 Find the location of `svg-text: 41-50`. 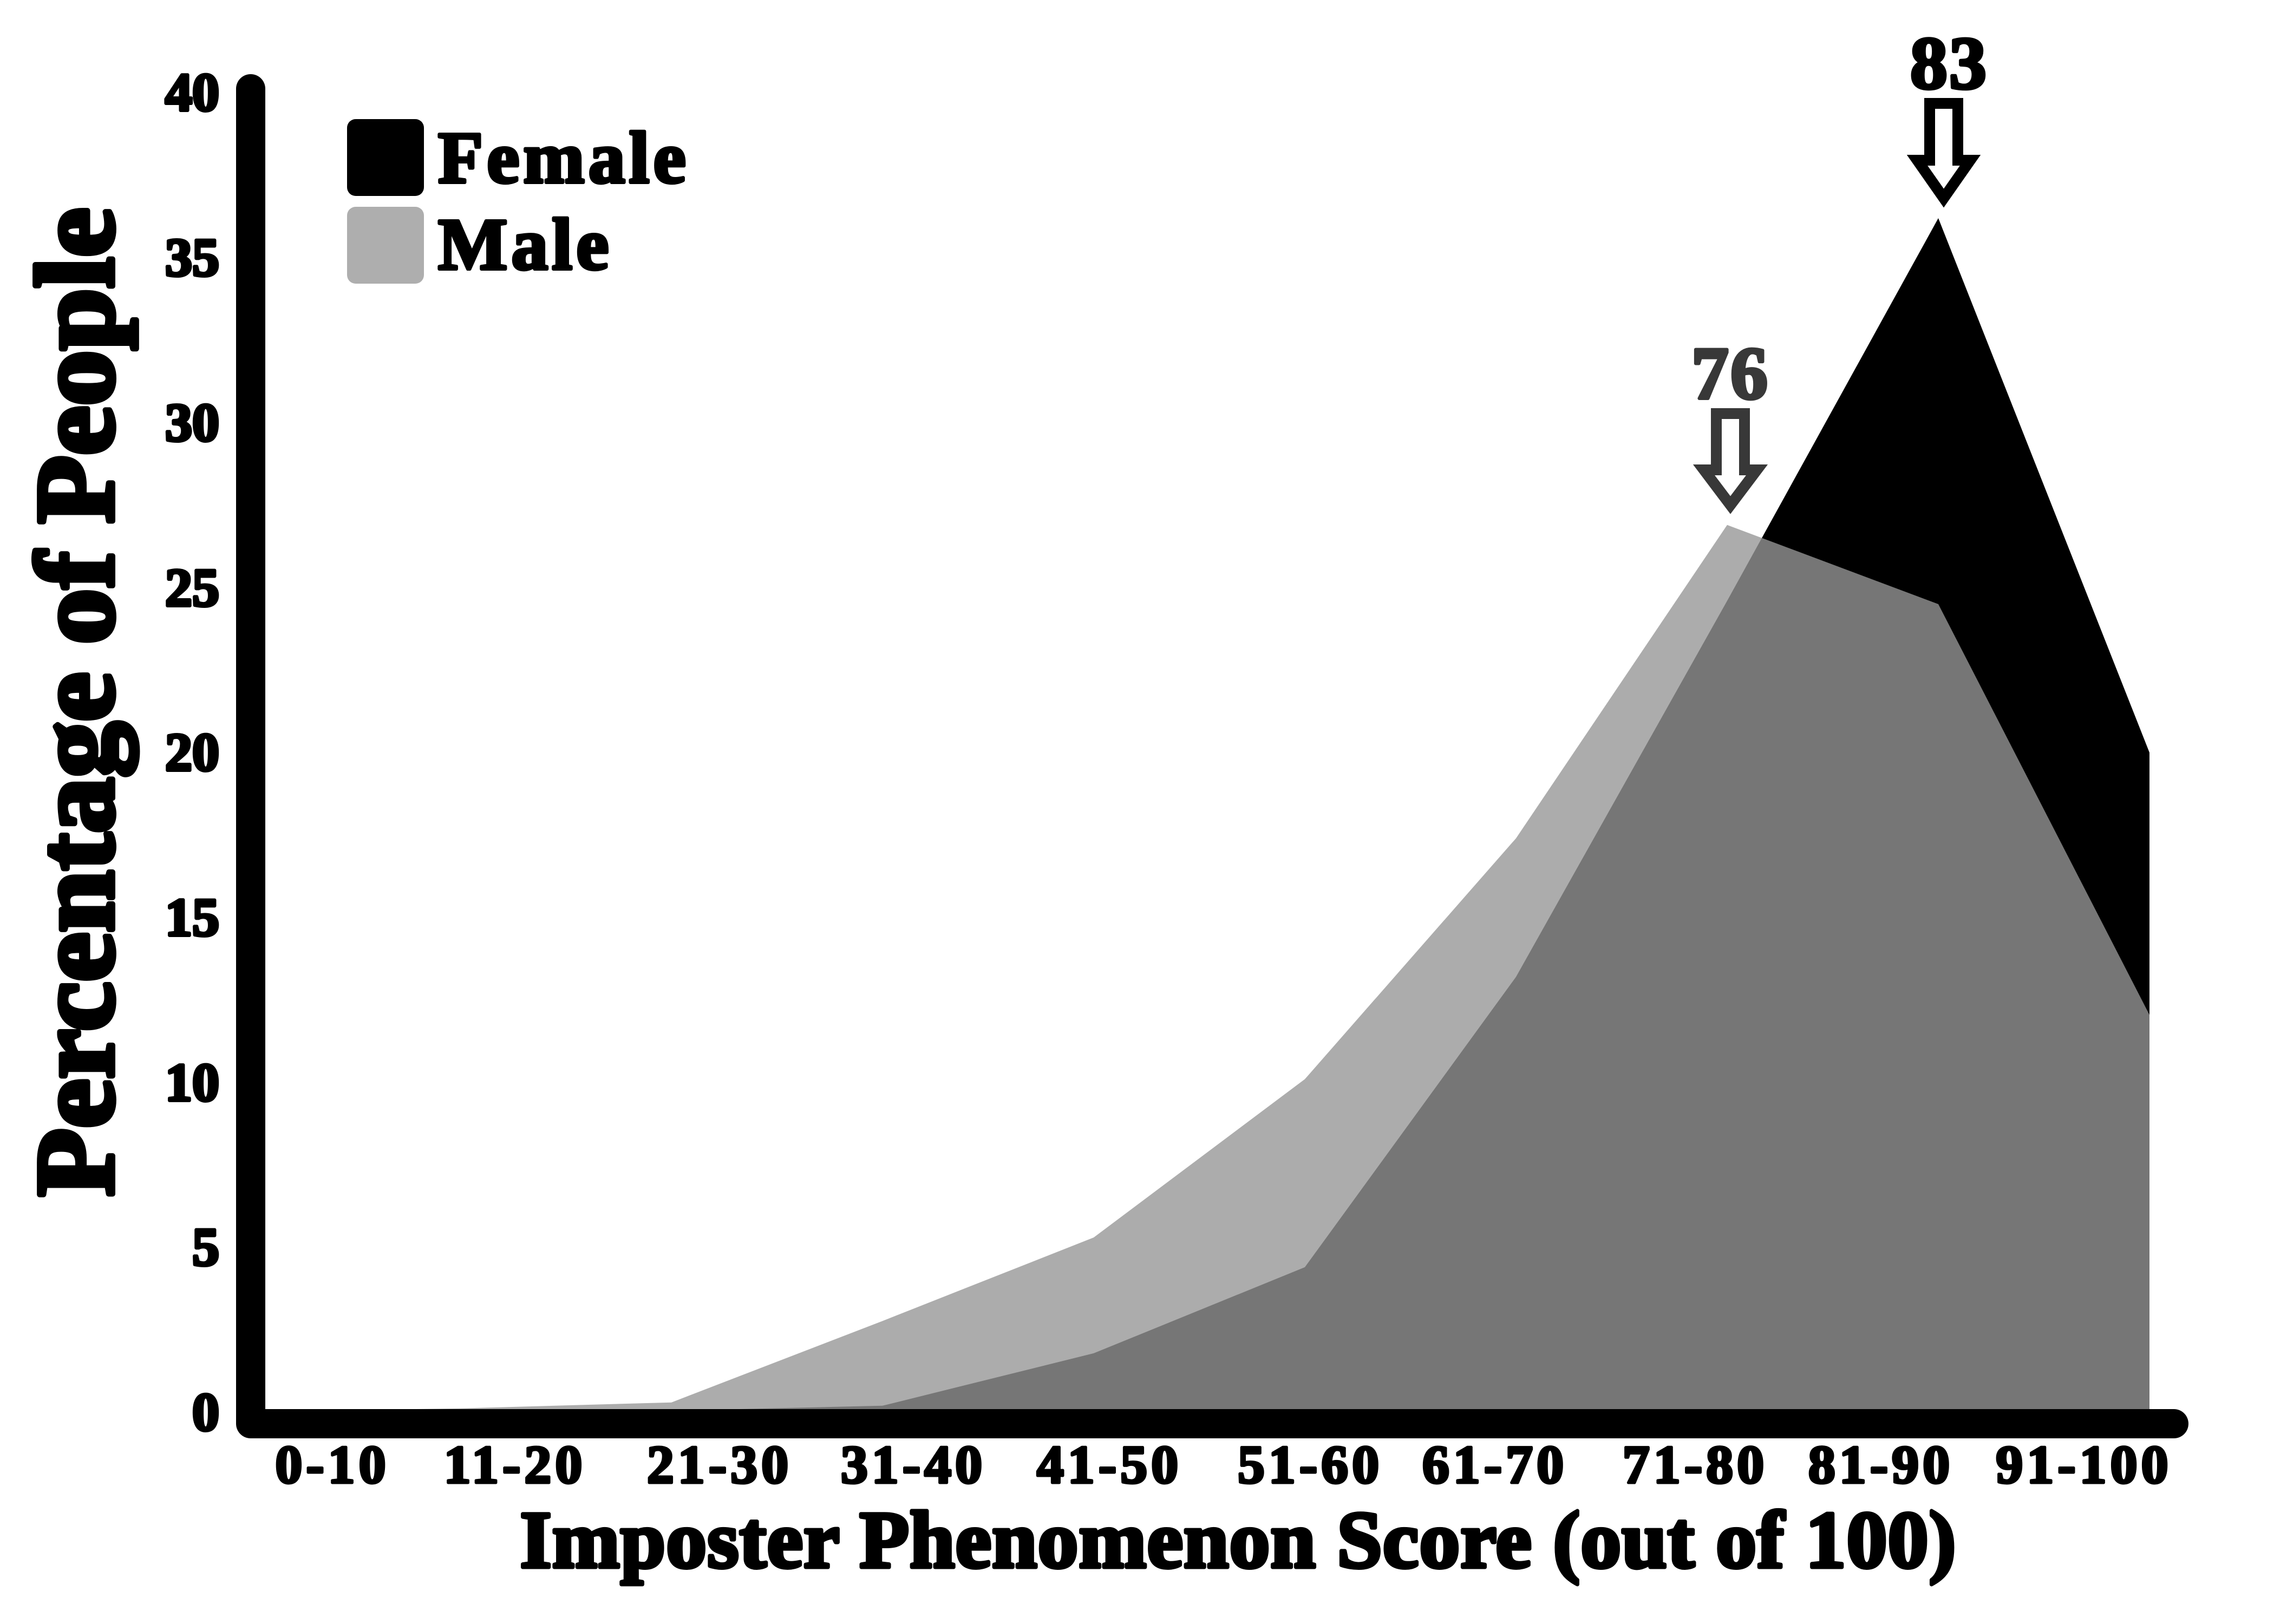

svg-text: 41-50 is located at coordinates (1110, 1465).